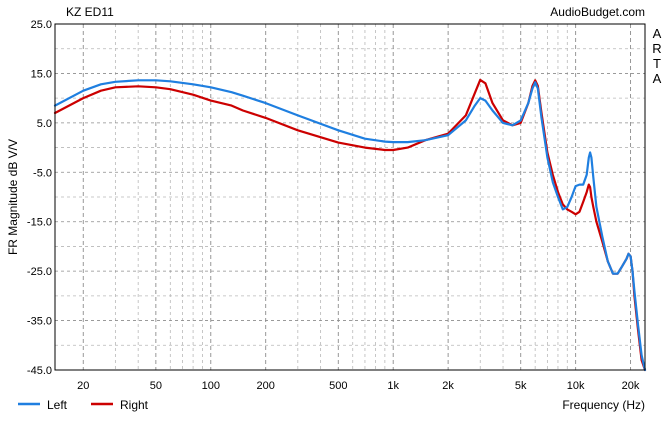  What do you see at coordinates (393, 386) in the screenshot?
I see `x-tick-label: 1k` at bounding box center [393, 386].